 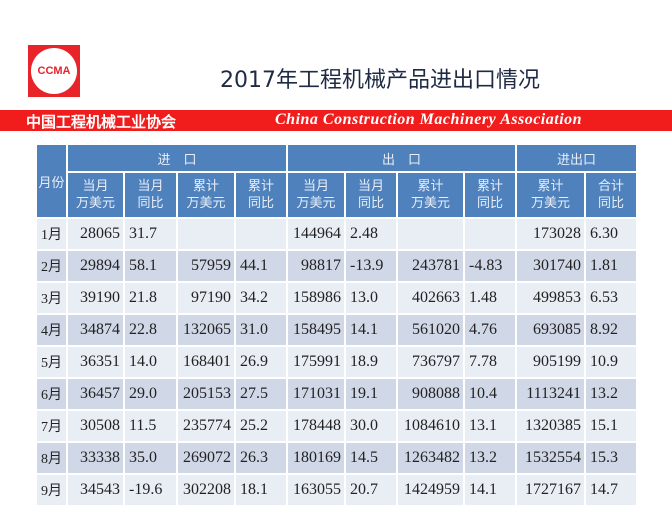 I want to click on value-cell: 25.2, so click(x=261, y=426).